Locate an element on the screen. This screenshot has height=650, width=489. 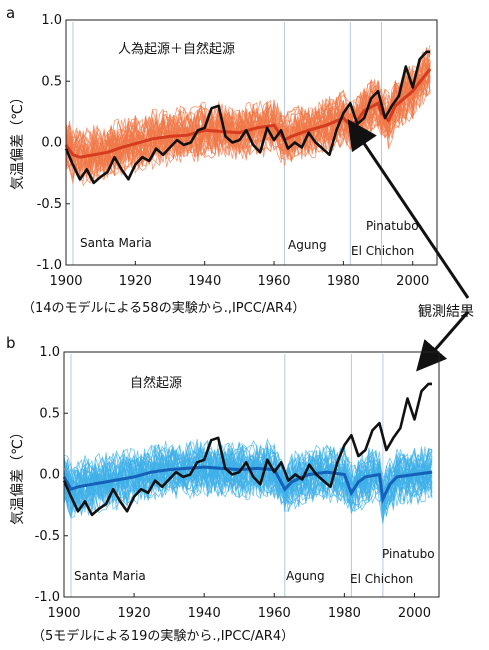
panel-a-label: a is located at coordinates (10, 13).